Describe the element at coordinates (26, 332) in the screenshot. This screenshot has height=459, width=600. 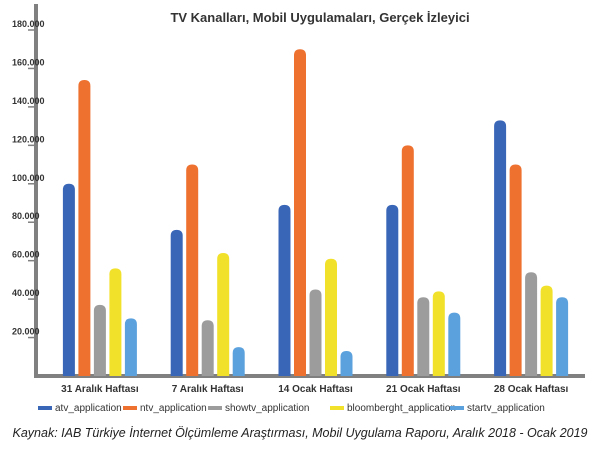
I see `y-tick-label: 20.000` at that location.